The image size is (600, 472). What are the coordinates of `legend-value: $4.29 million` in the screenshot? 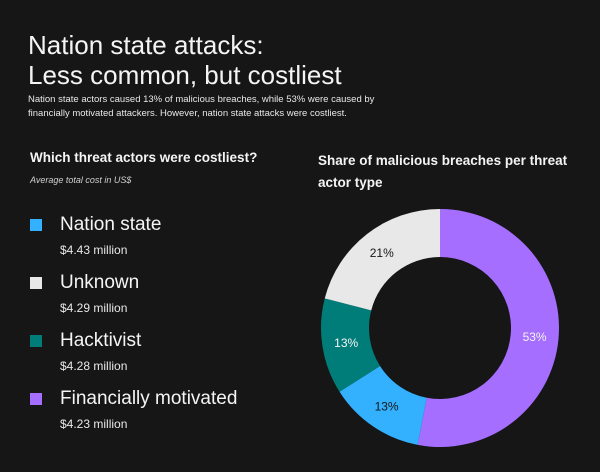 It's located at (94, 308).